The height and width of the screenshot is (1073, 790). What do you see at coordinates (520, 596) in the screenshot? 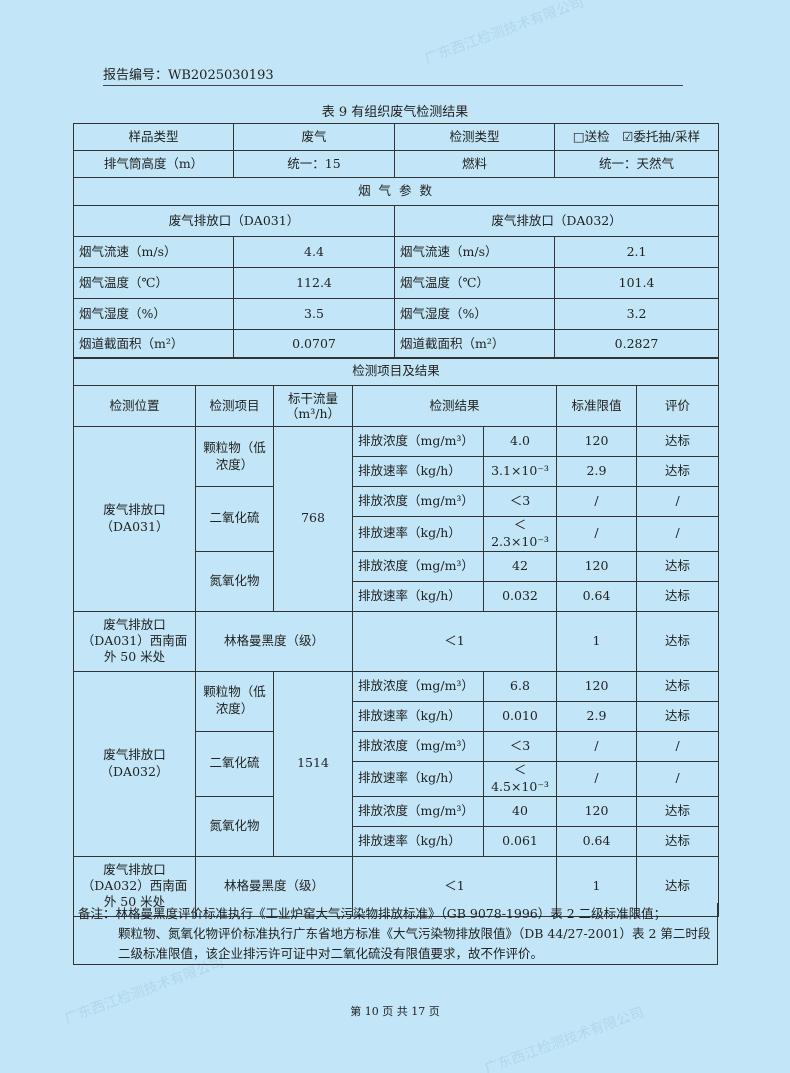
I see `result-value: 0.032` at bounding box center [520, 596].